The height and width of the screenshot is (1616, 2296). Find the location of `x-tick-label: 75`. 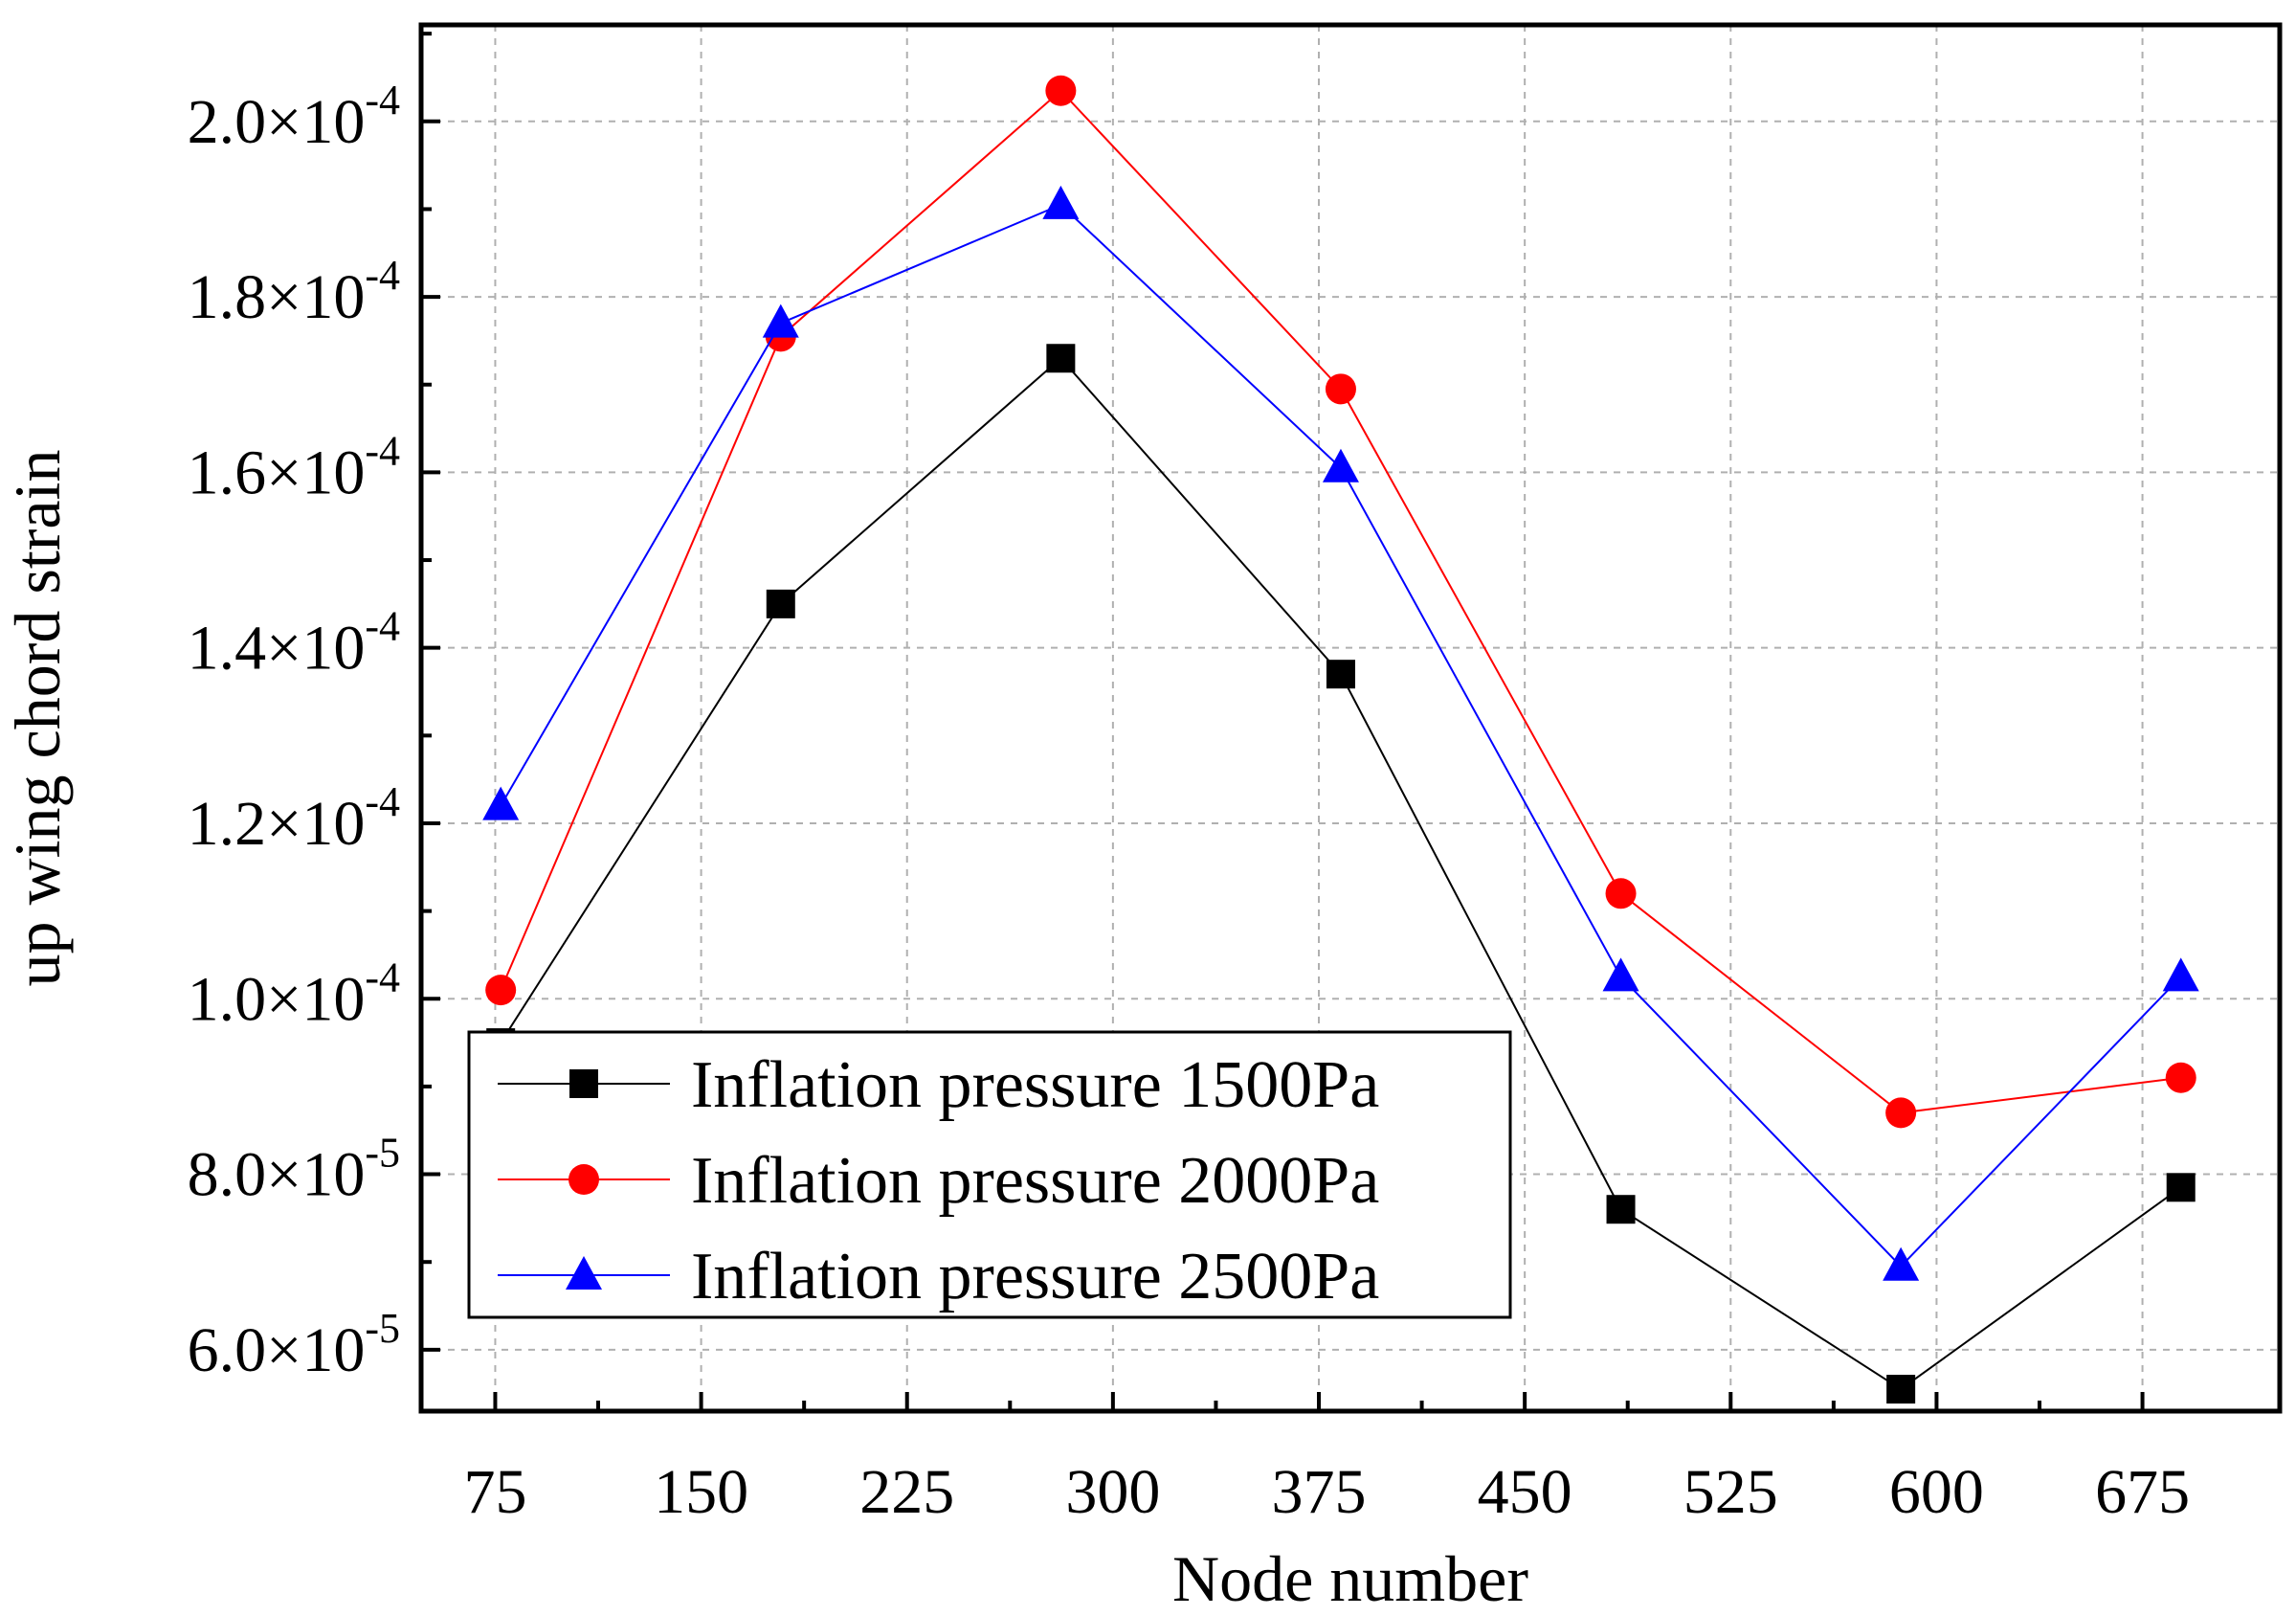

x-tick-label: 75 is located at coordinates (494, 1492).